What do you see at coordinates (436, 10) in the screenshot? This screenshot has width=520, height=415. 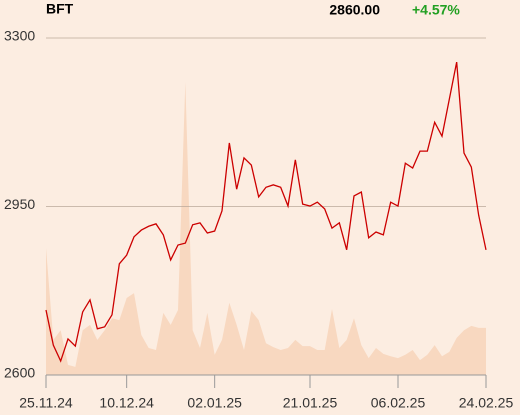 I see `change: +4.57%` at bounding box center [436, 10].